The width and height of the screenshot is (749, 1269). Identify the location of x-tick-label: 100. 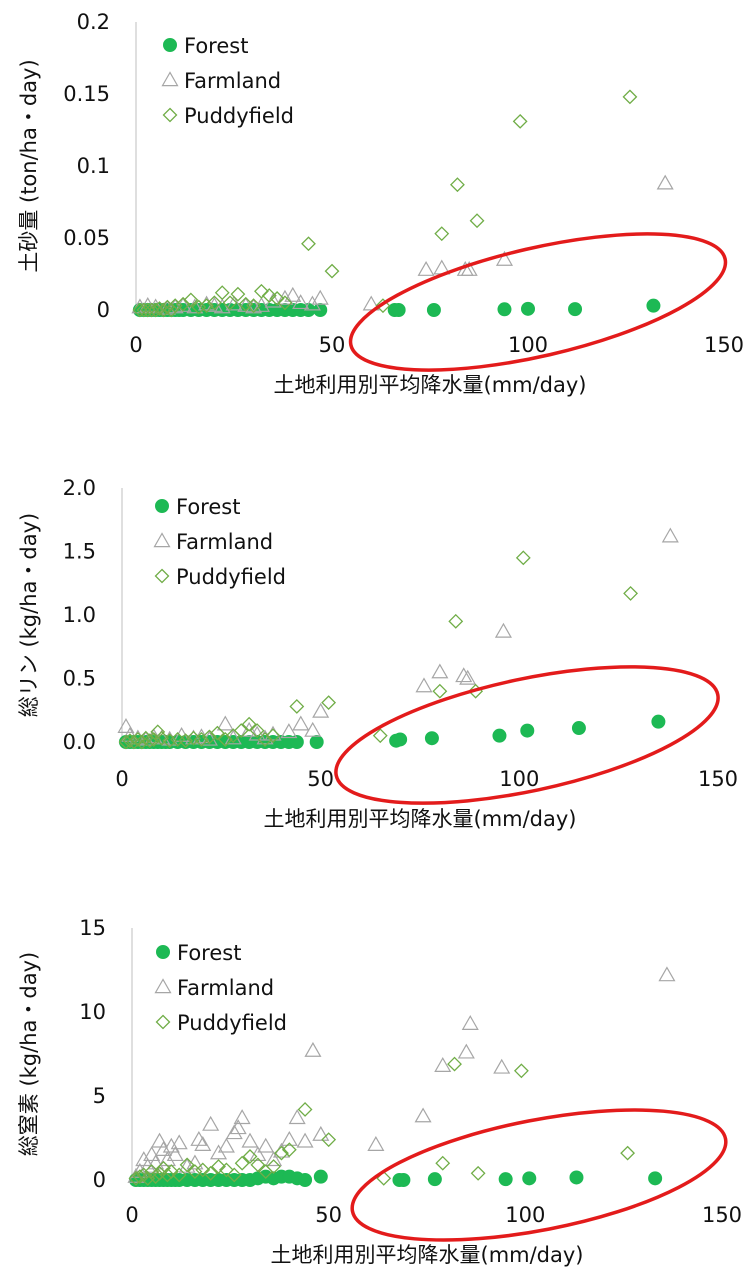
(528, 345).